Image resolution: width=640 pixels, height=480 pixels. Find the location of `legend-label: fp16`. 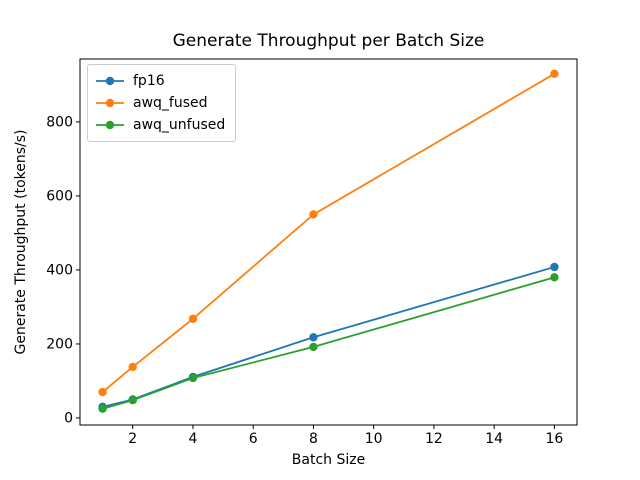

legend-label: fp16 is located at coordinates (149, 81).